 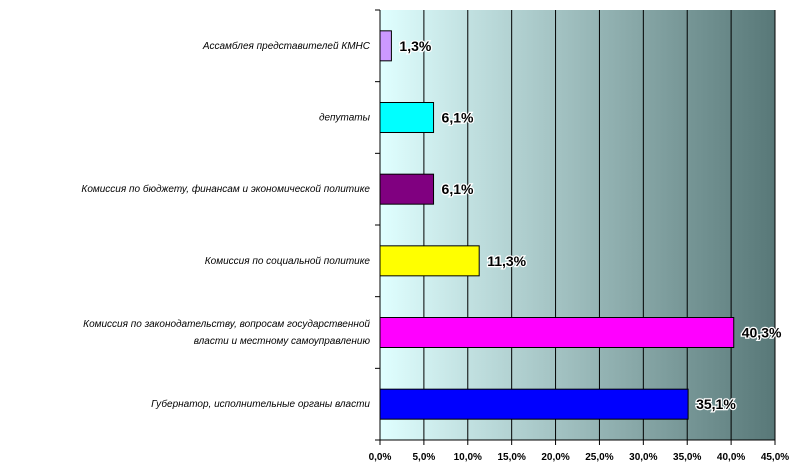 What do you see at coordinates (345, 118) in the screenshot?
I see `category-label: депутаты` at bounding box center [345, 118].